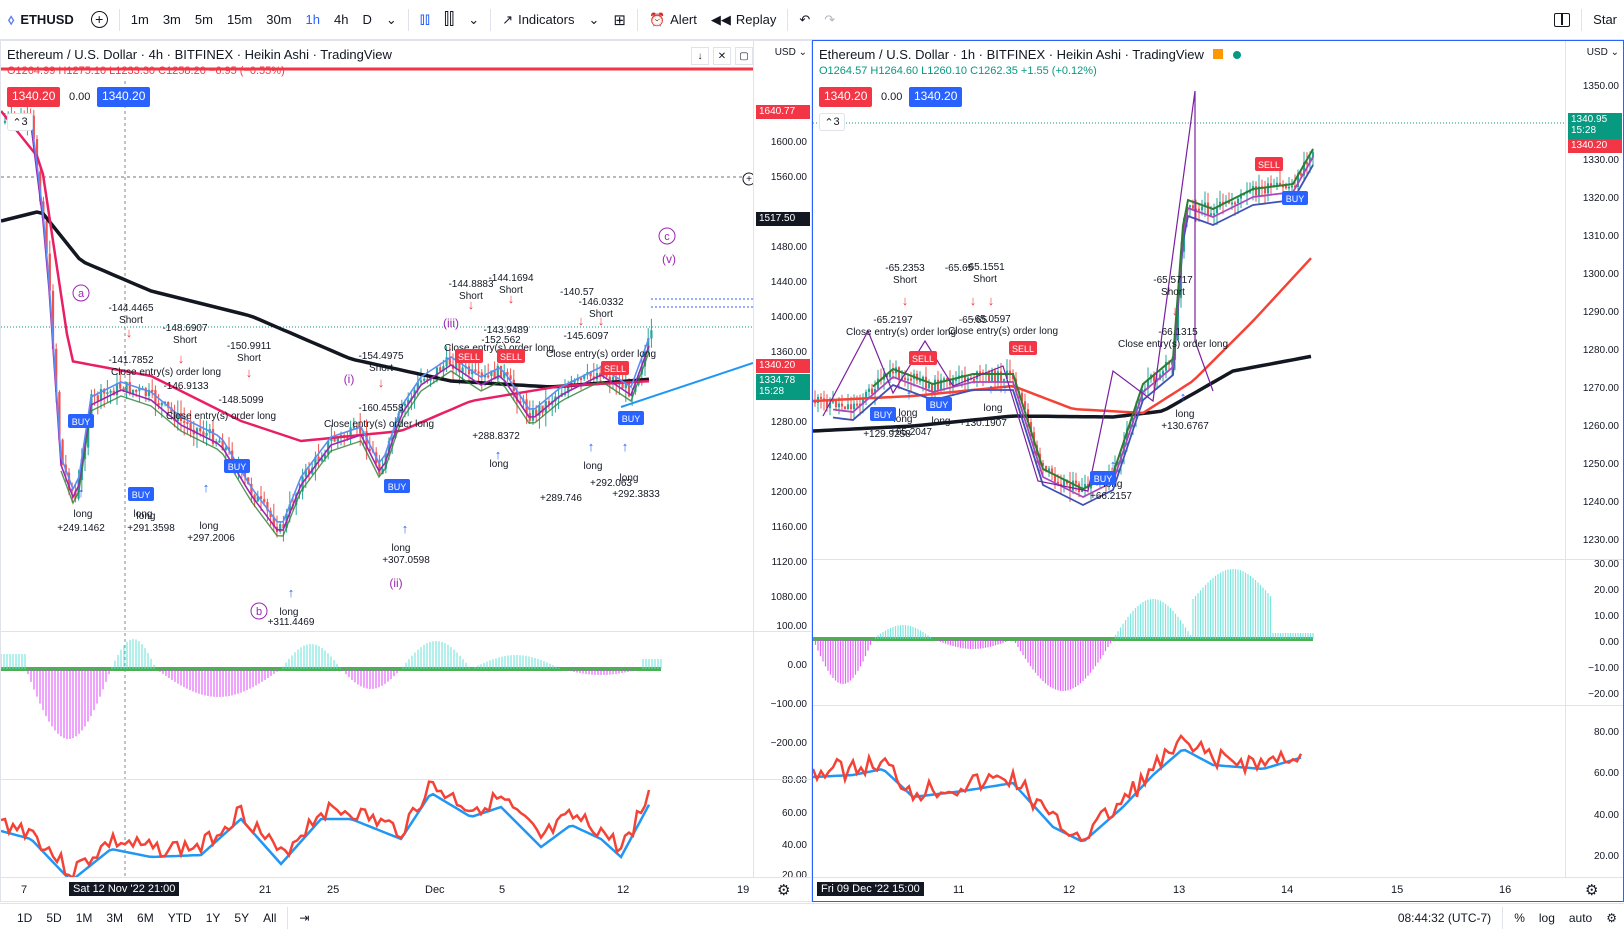  What do you see at coordinates (313, 19) in the screenshot?
I see `interval-1h: 1h` at bounding box center [313, 19].